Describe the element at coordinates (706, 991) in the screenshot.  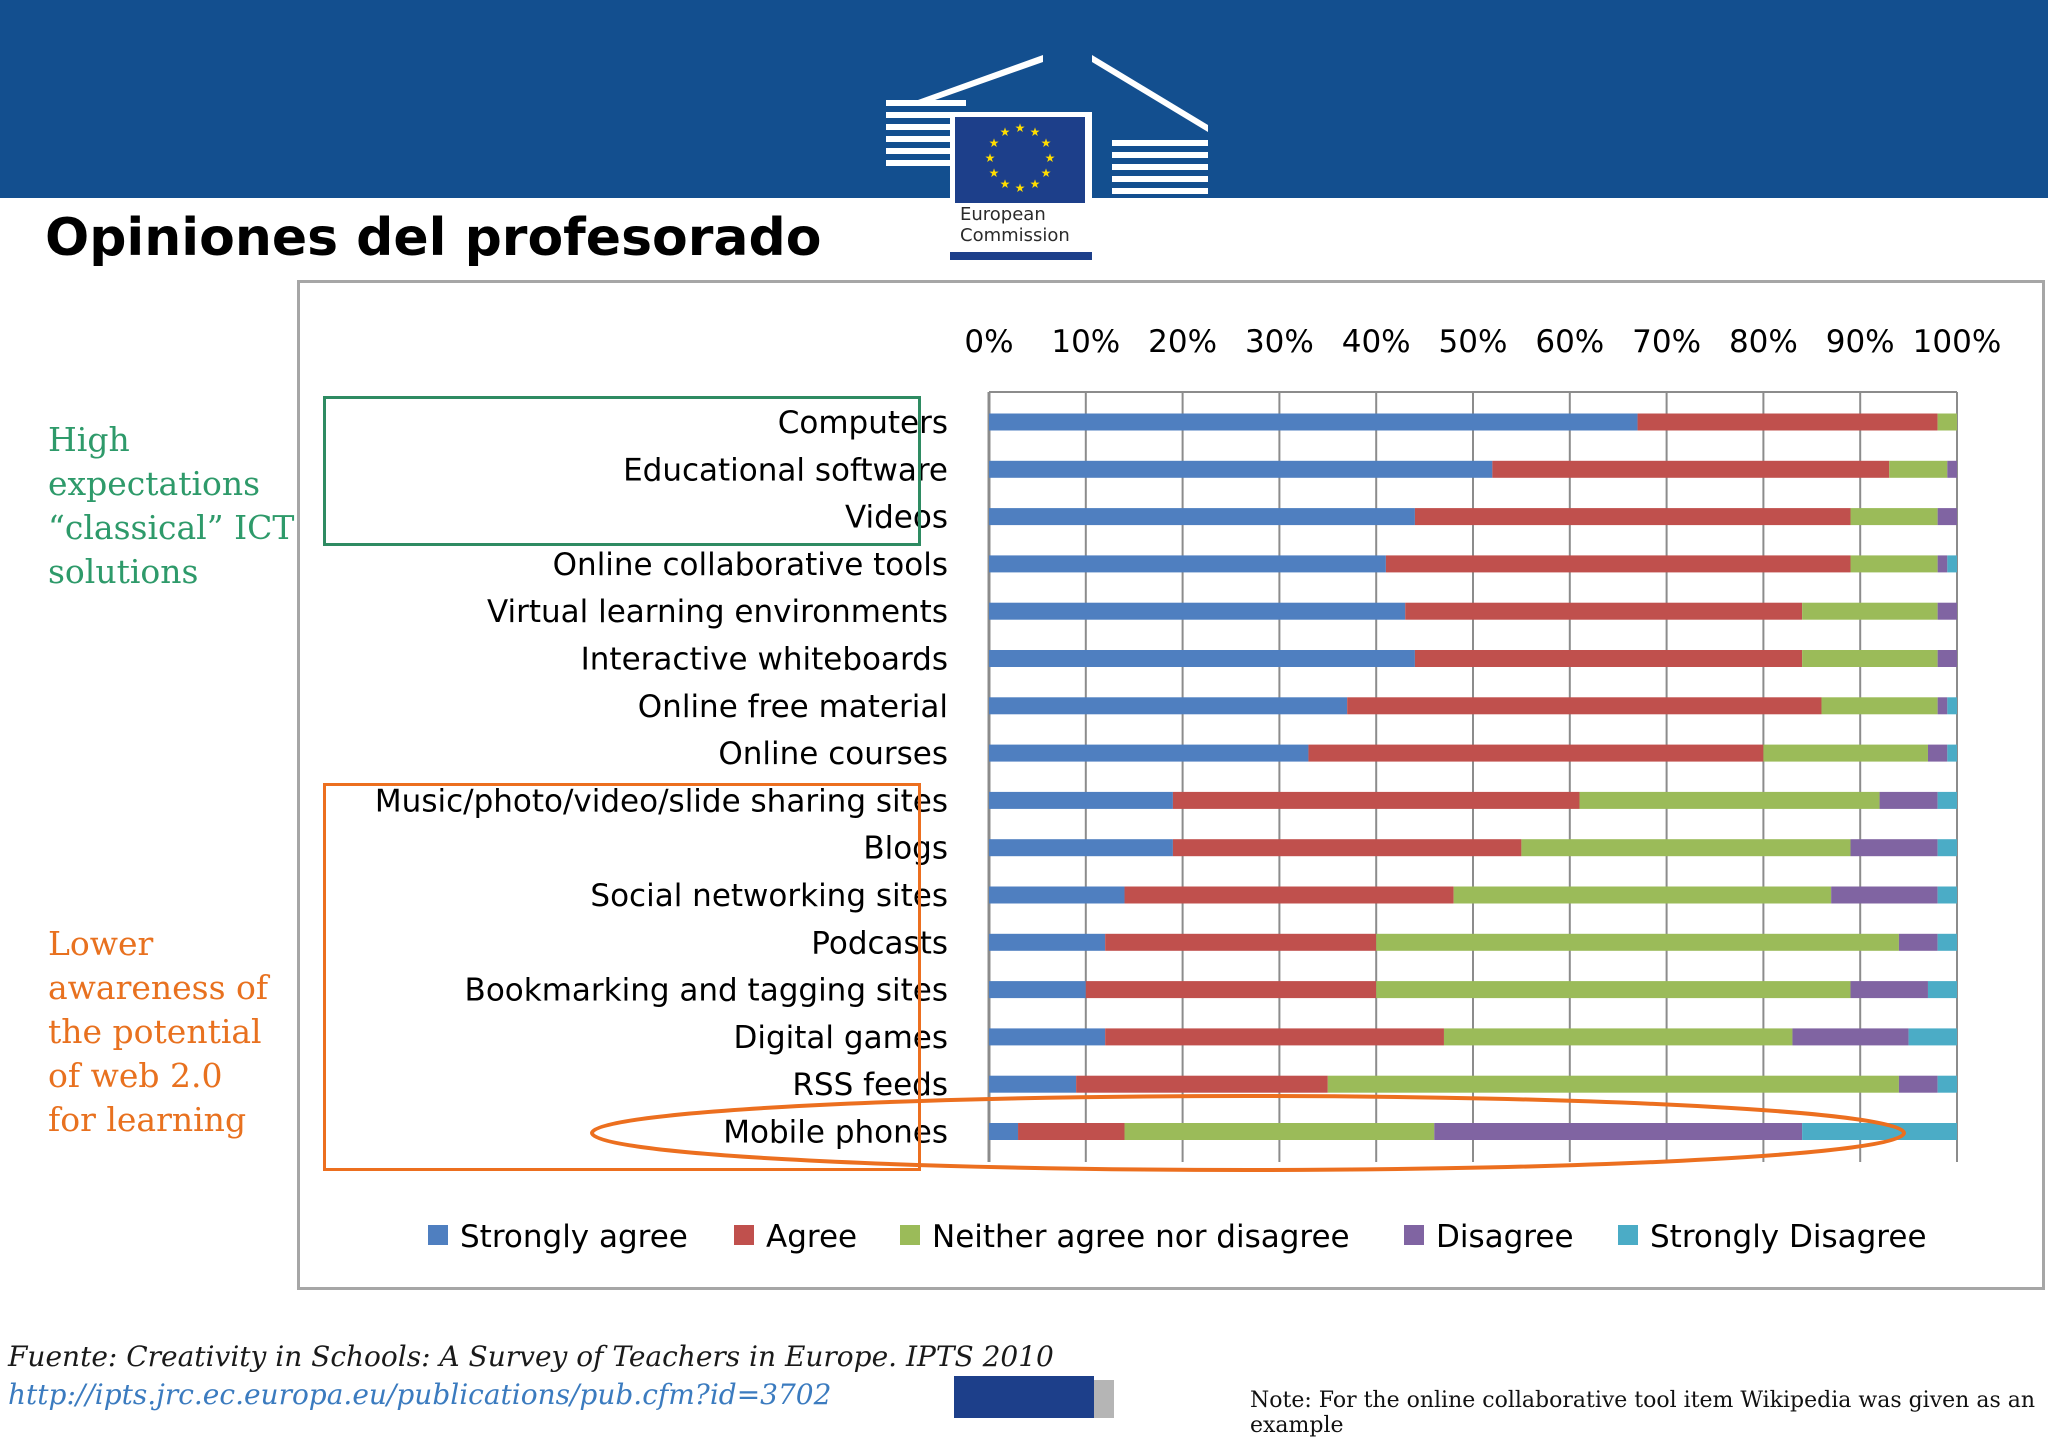
I see `category-label: Bookmarking and tagging sites` at that location.